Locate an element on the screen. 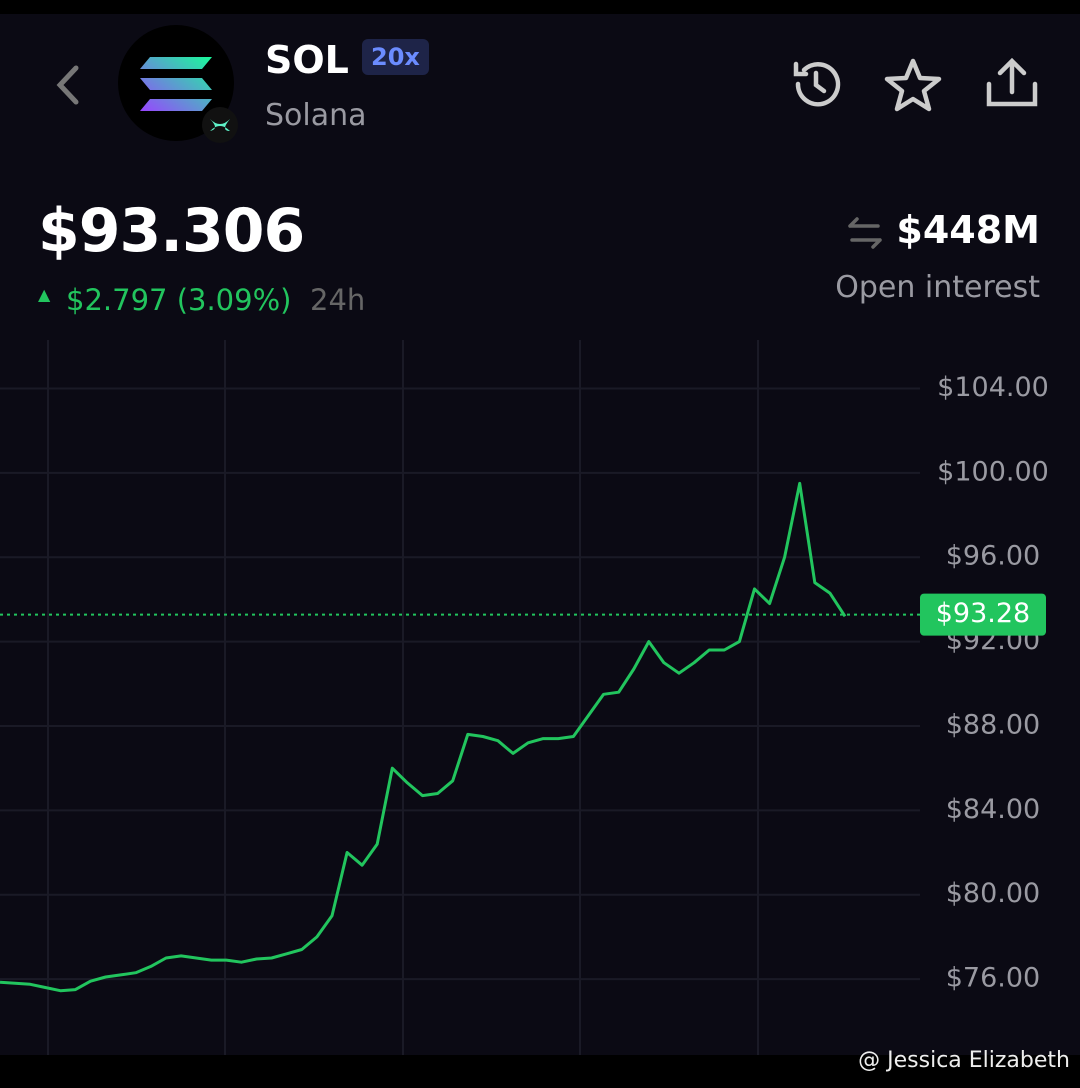 The image size is (1080, 1088). y-tick-label: $96.00 is located at coordinates (993, 556).